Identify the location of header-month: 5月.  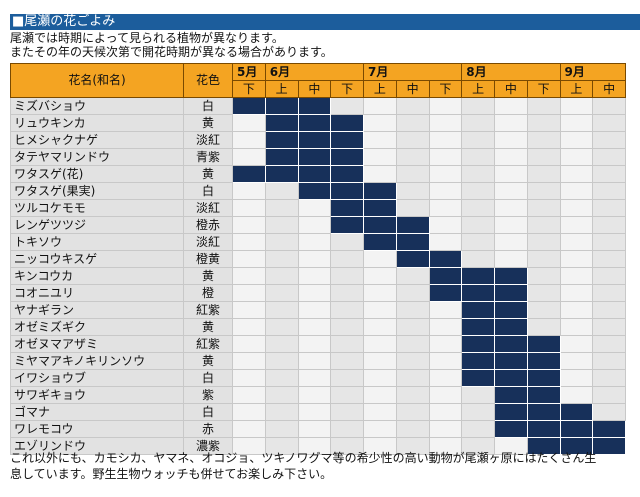
(249, 72).